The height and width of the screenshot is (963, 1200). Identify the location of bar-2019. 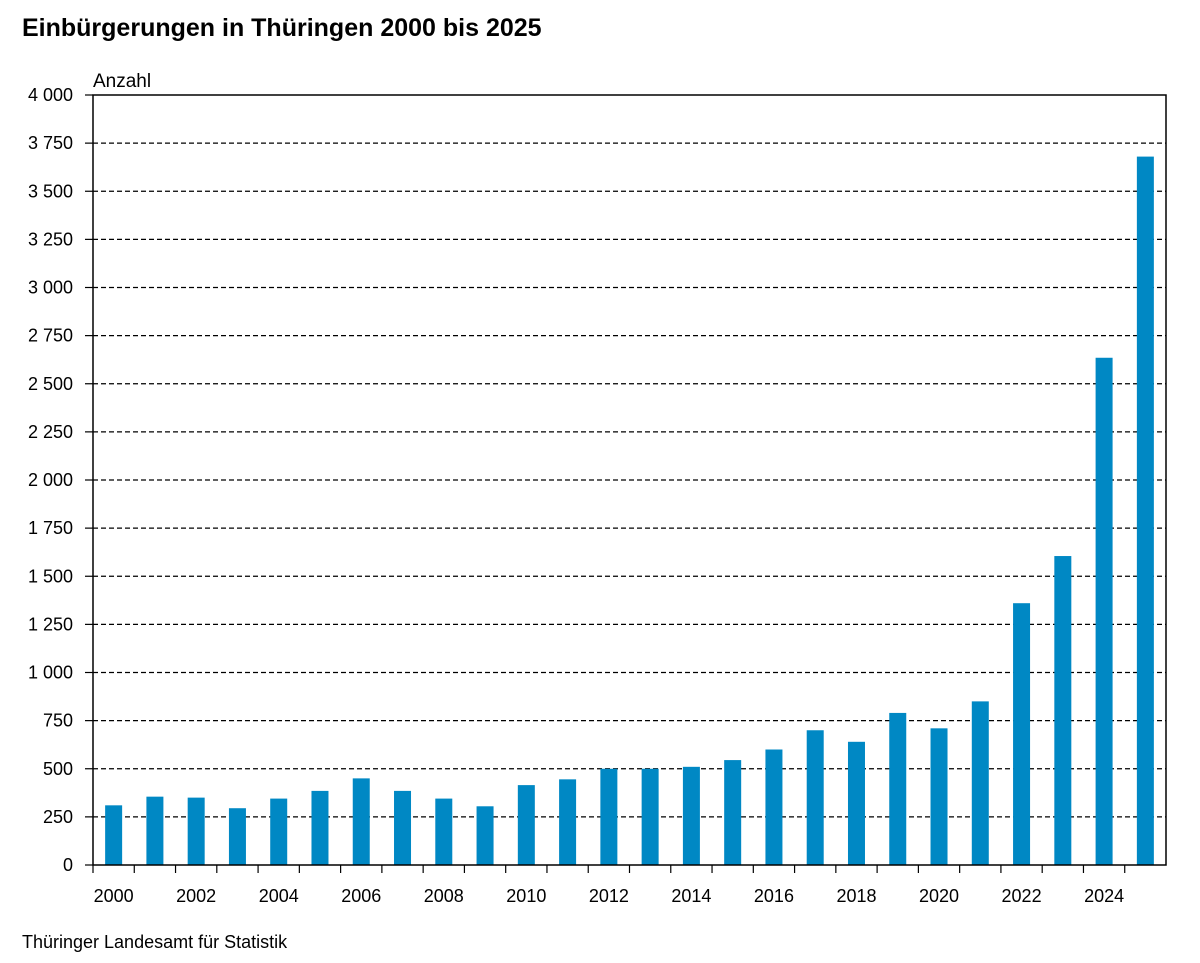
(898, 788).